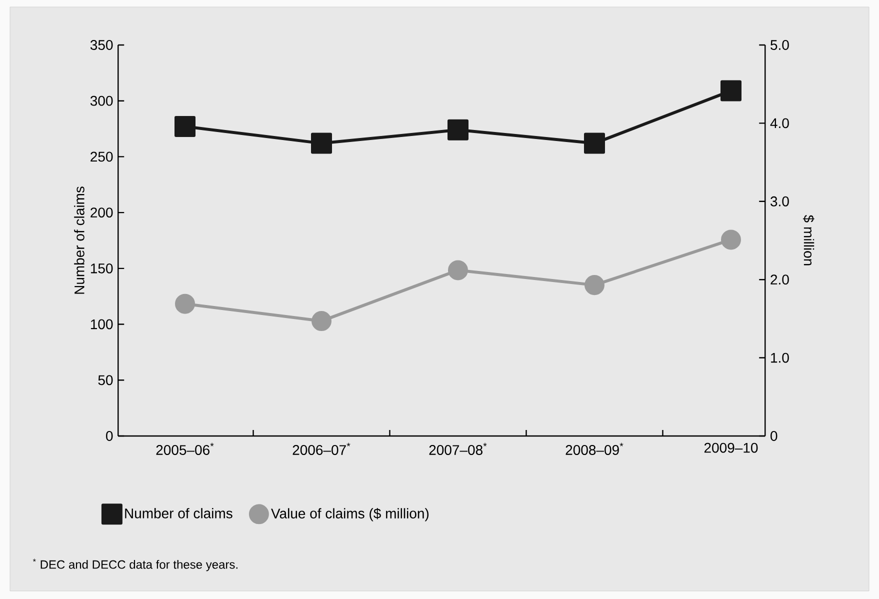 This screenshot has width=879, height=599. I want to click on y2-tick-label: 1.0, so click(780, 357).